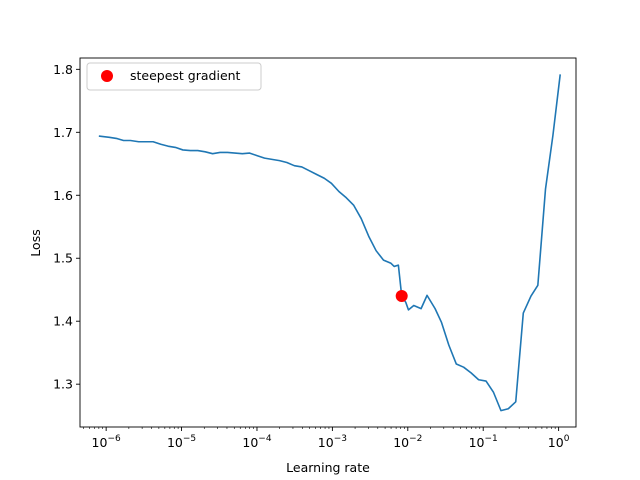  I want to click on legend-marker, so click(107, 76).